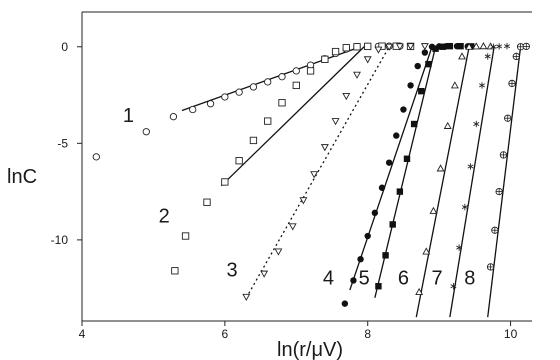  I want to click on y-axis-label: lnC, so click(22, 177).